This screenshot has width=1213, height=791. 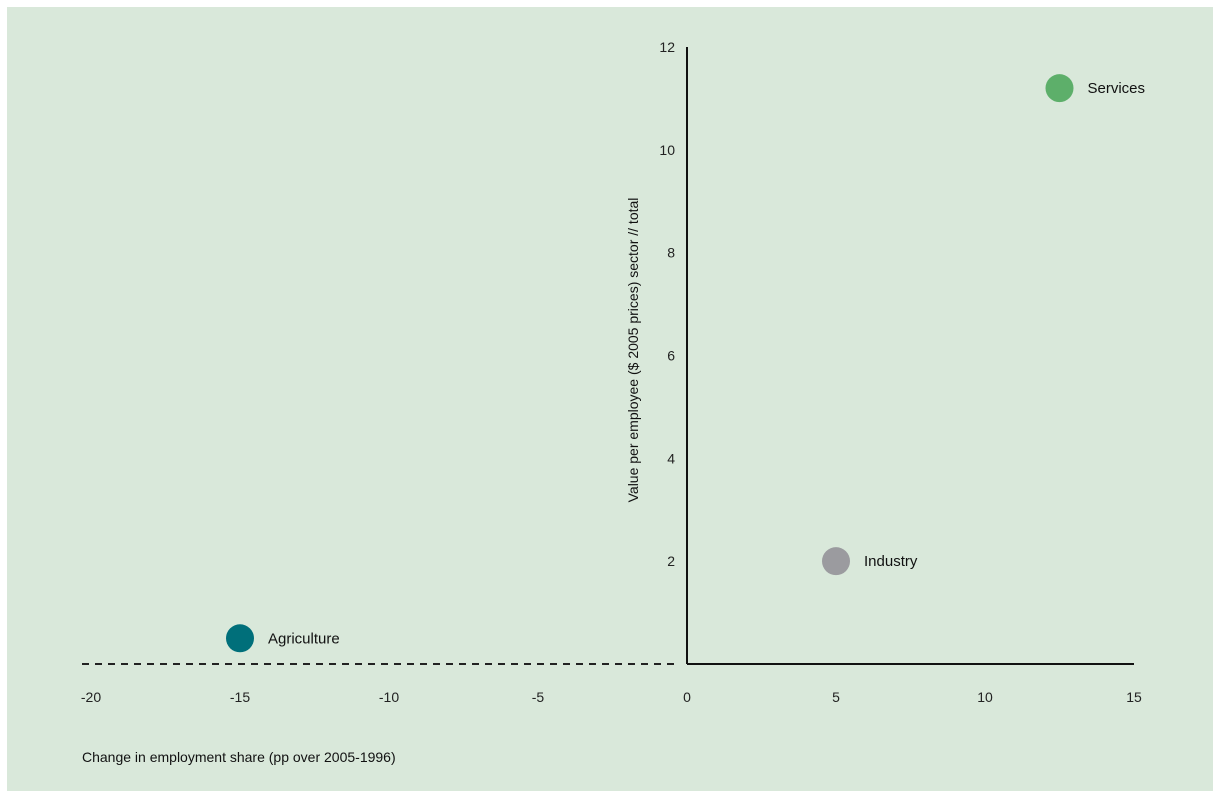 I want to click on y-tick-label: 2, so click(x=671, y=561).